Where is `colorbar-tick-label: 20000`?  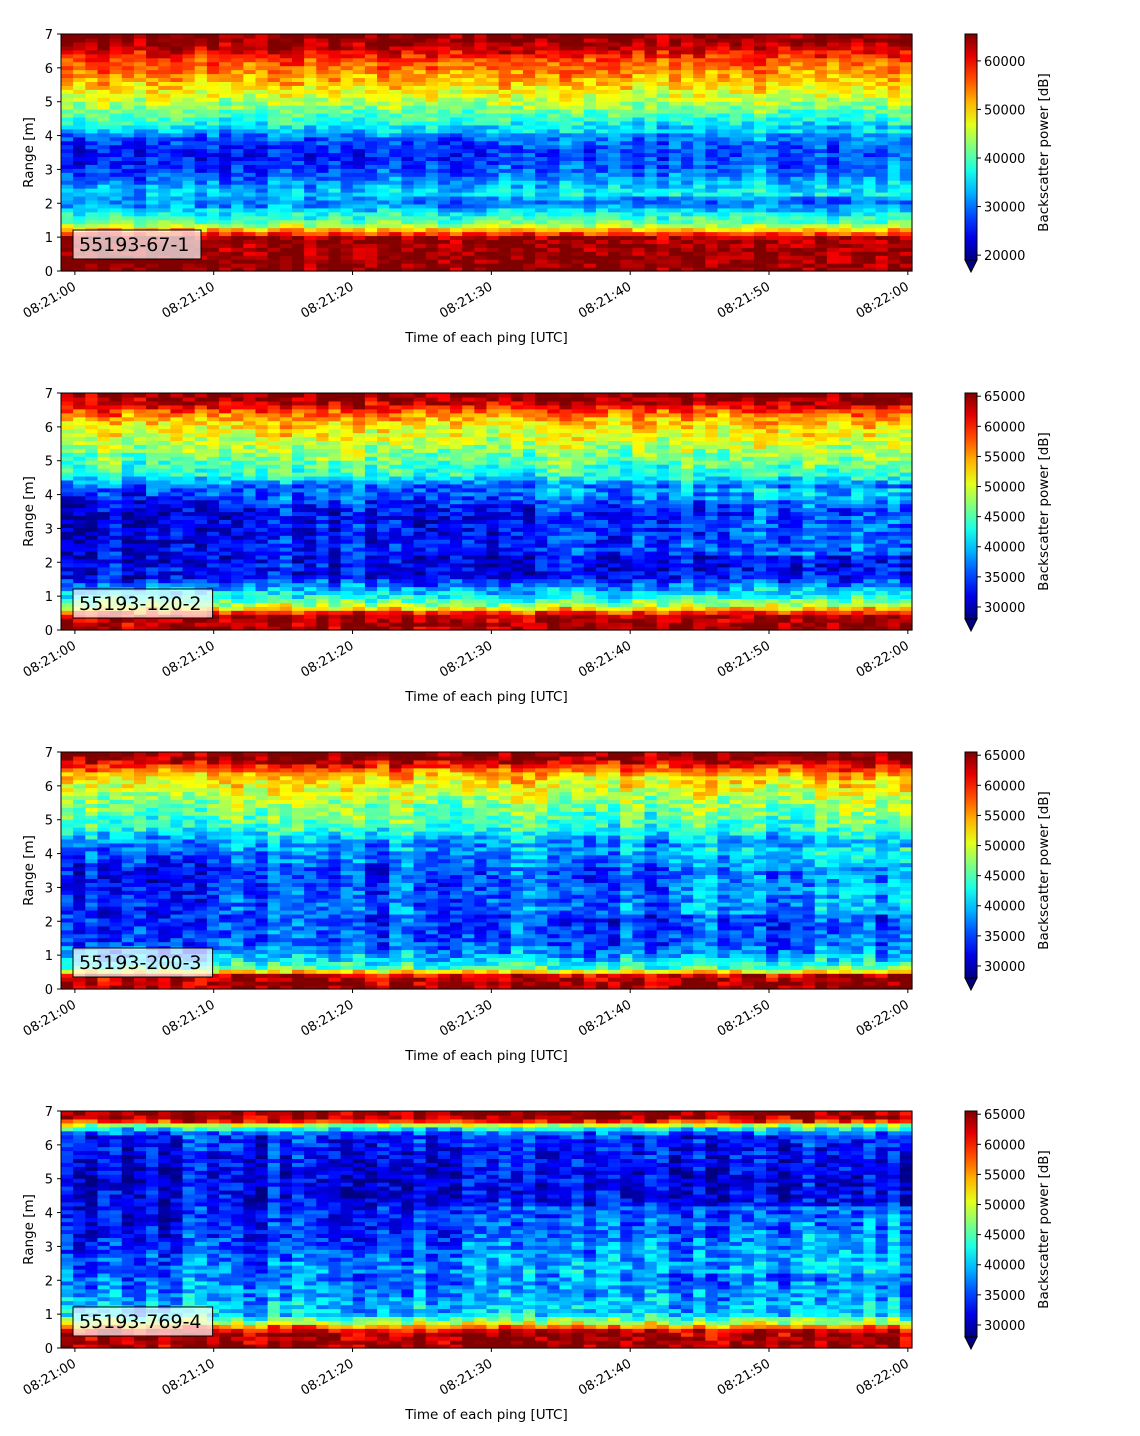 colorbar-tick-label: 20000 is located at coordinates (1004, 256).